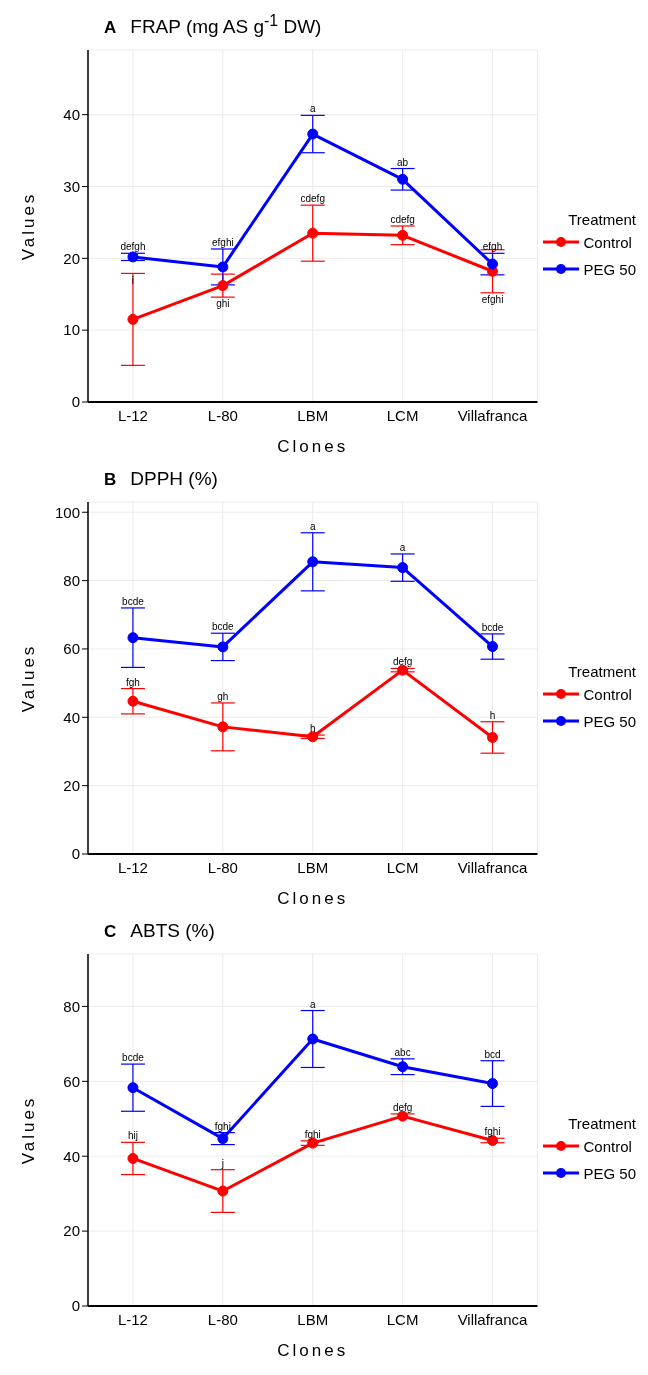  I want to click on annotation: j, so click(222, 1163).